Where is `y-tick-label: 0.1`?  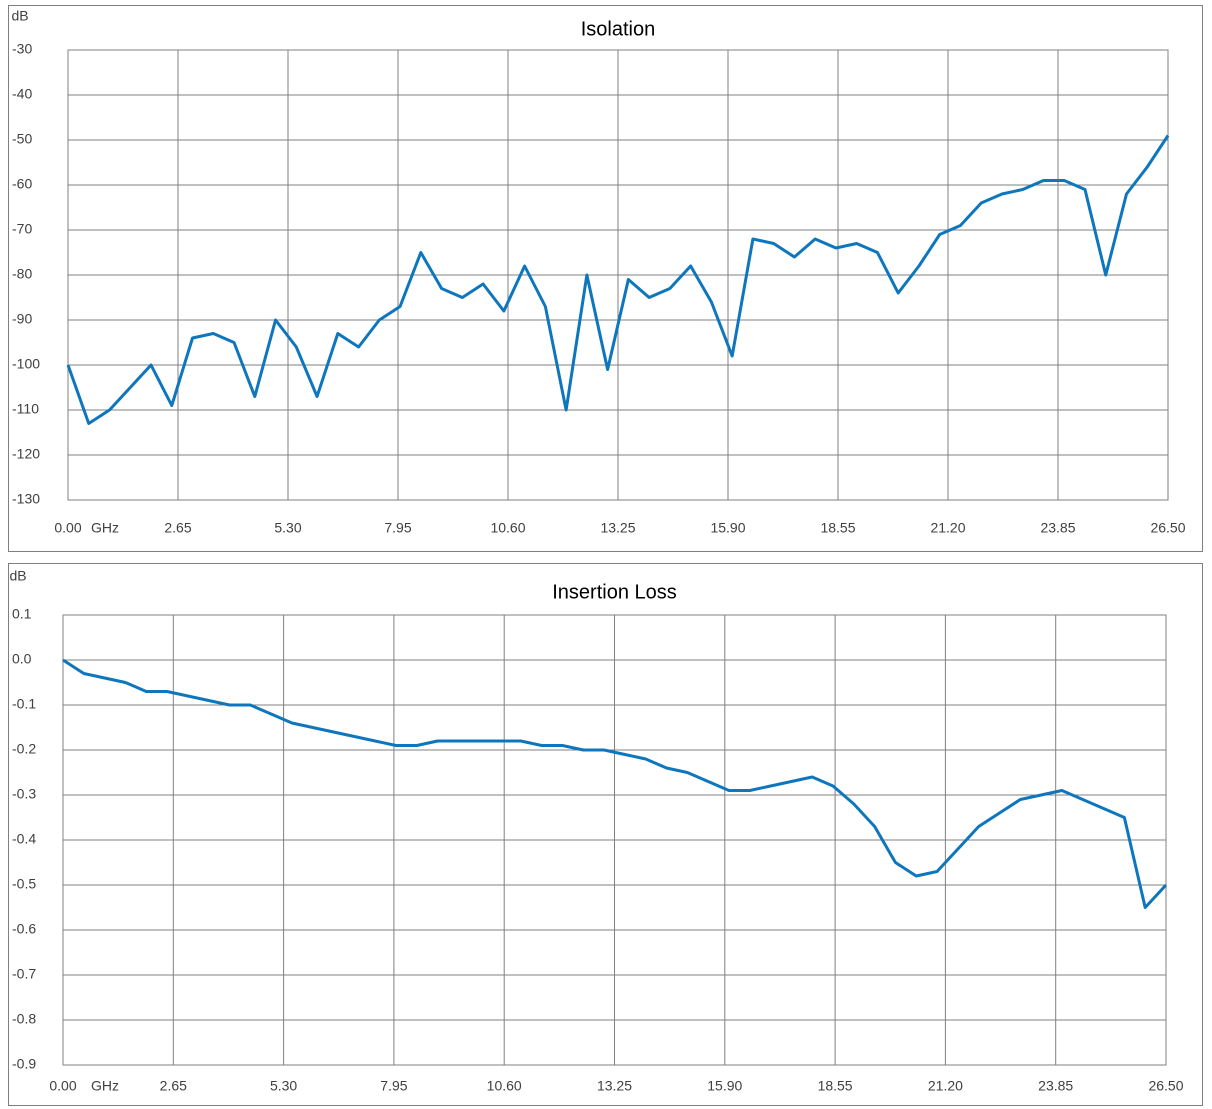 y-tick-label: 0.1 is located at coordinates (22, 614).